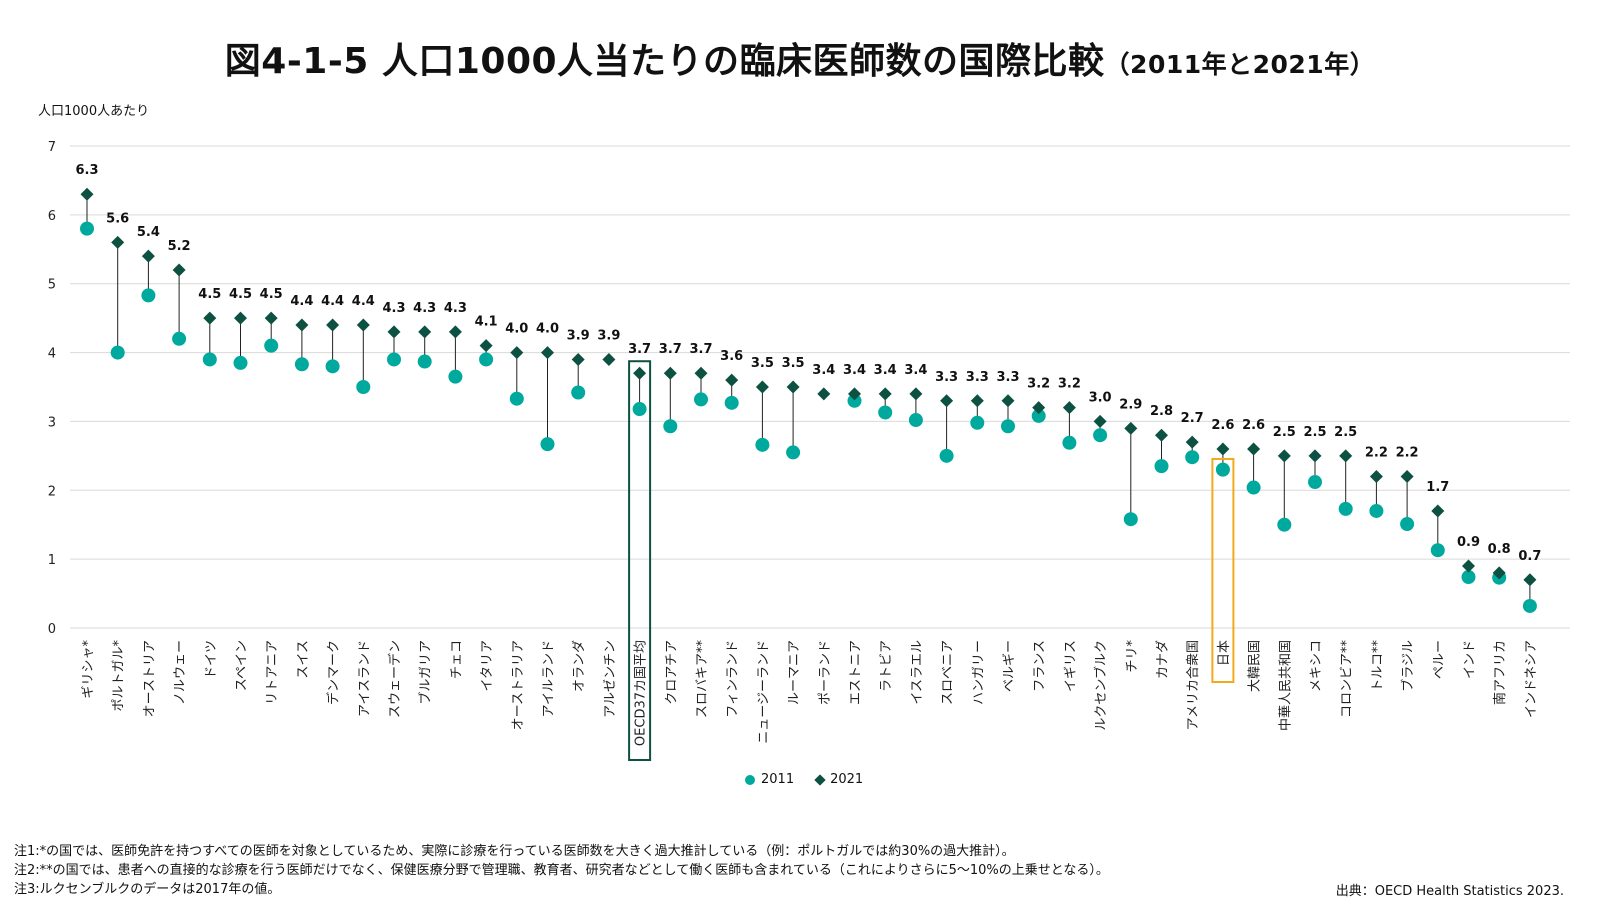 The height and width of the screenshot is (900, 1600). Describe the element at coordinates (332, 301) in the screenshot. I see `data-label-2021: 4.4` at that location.